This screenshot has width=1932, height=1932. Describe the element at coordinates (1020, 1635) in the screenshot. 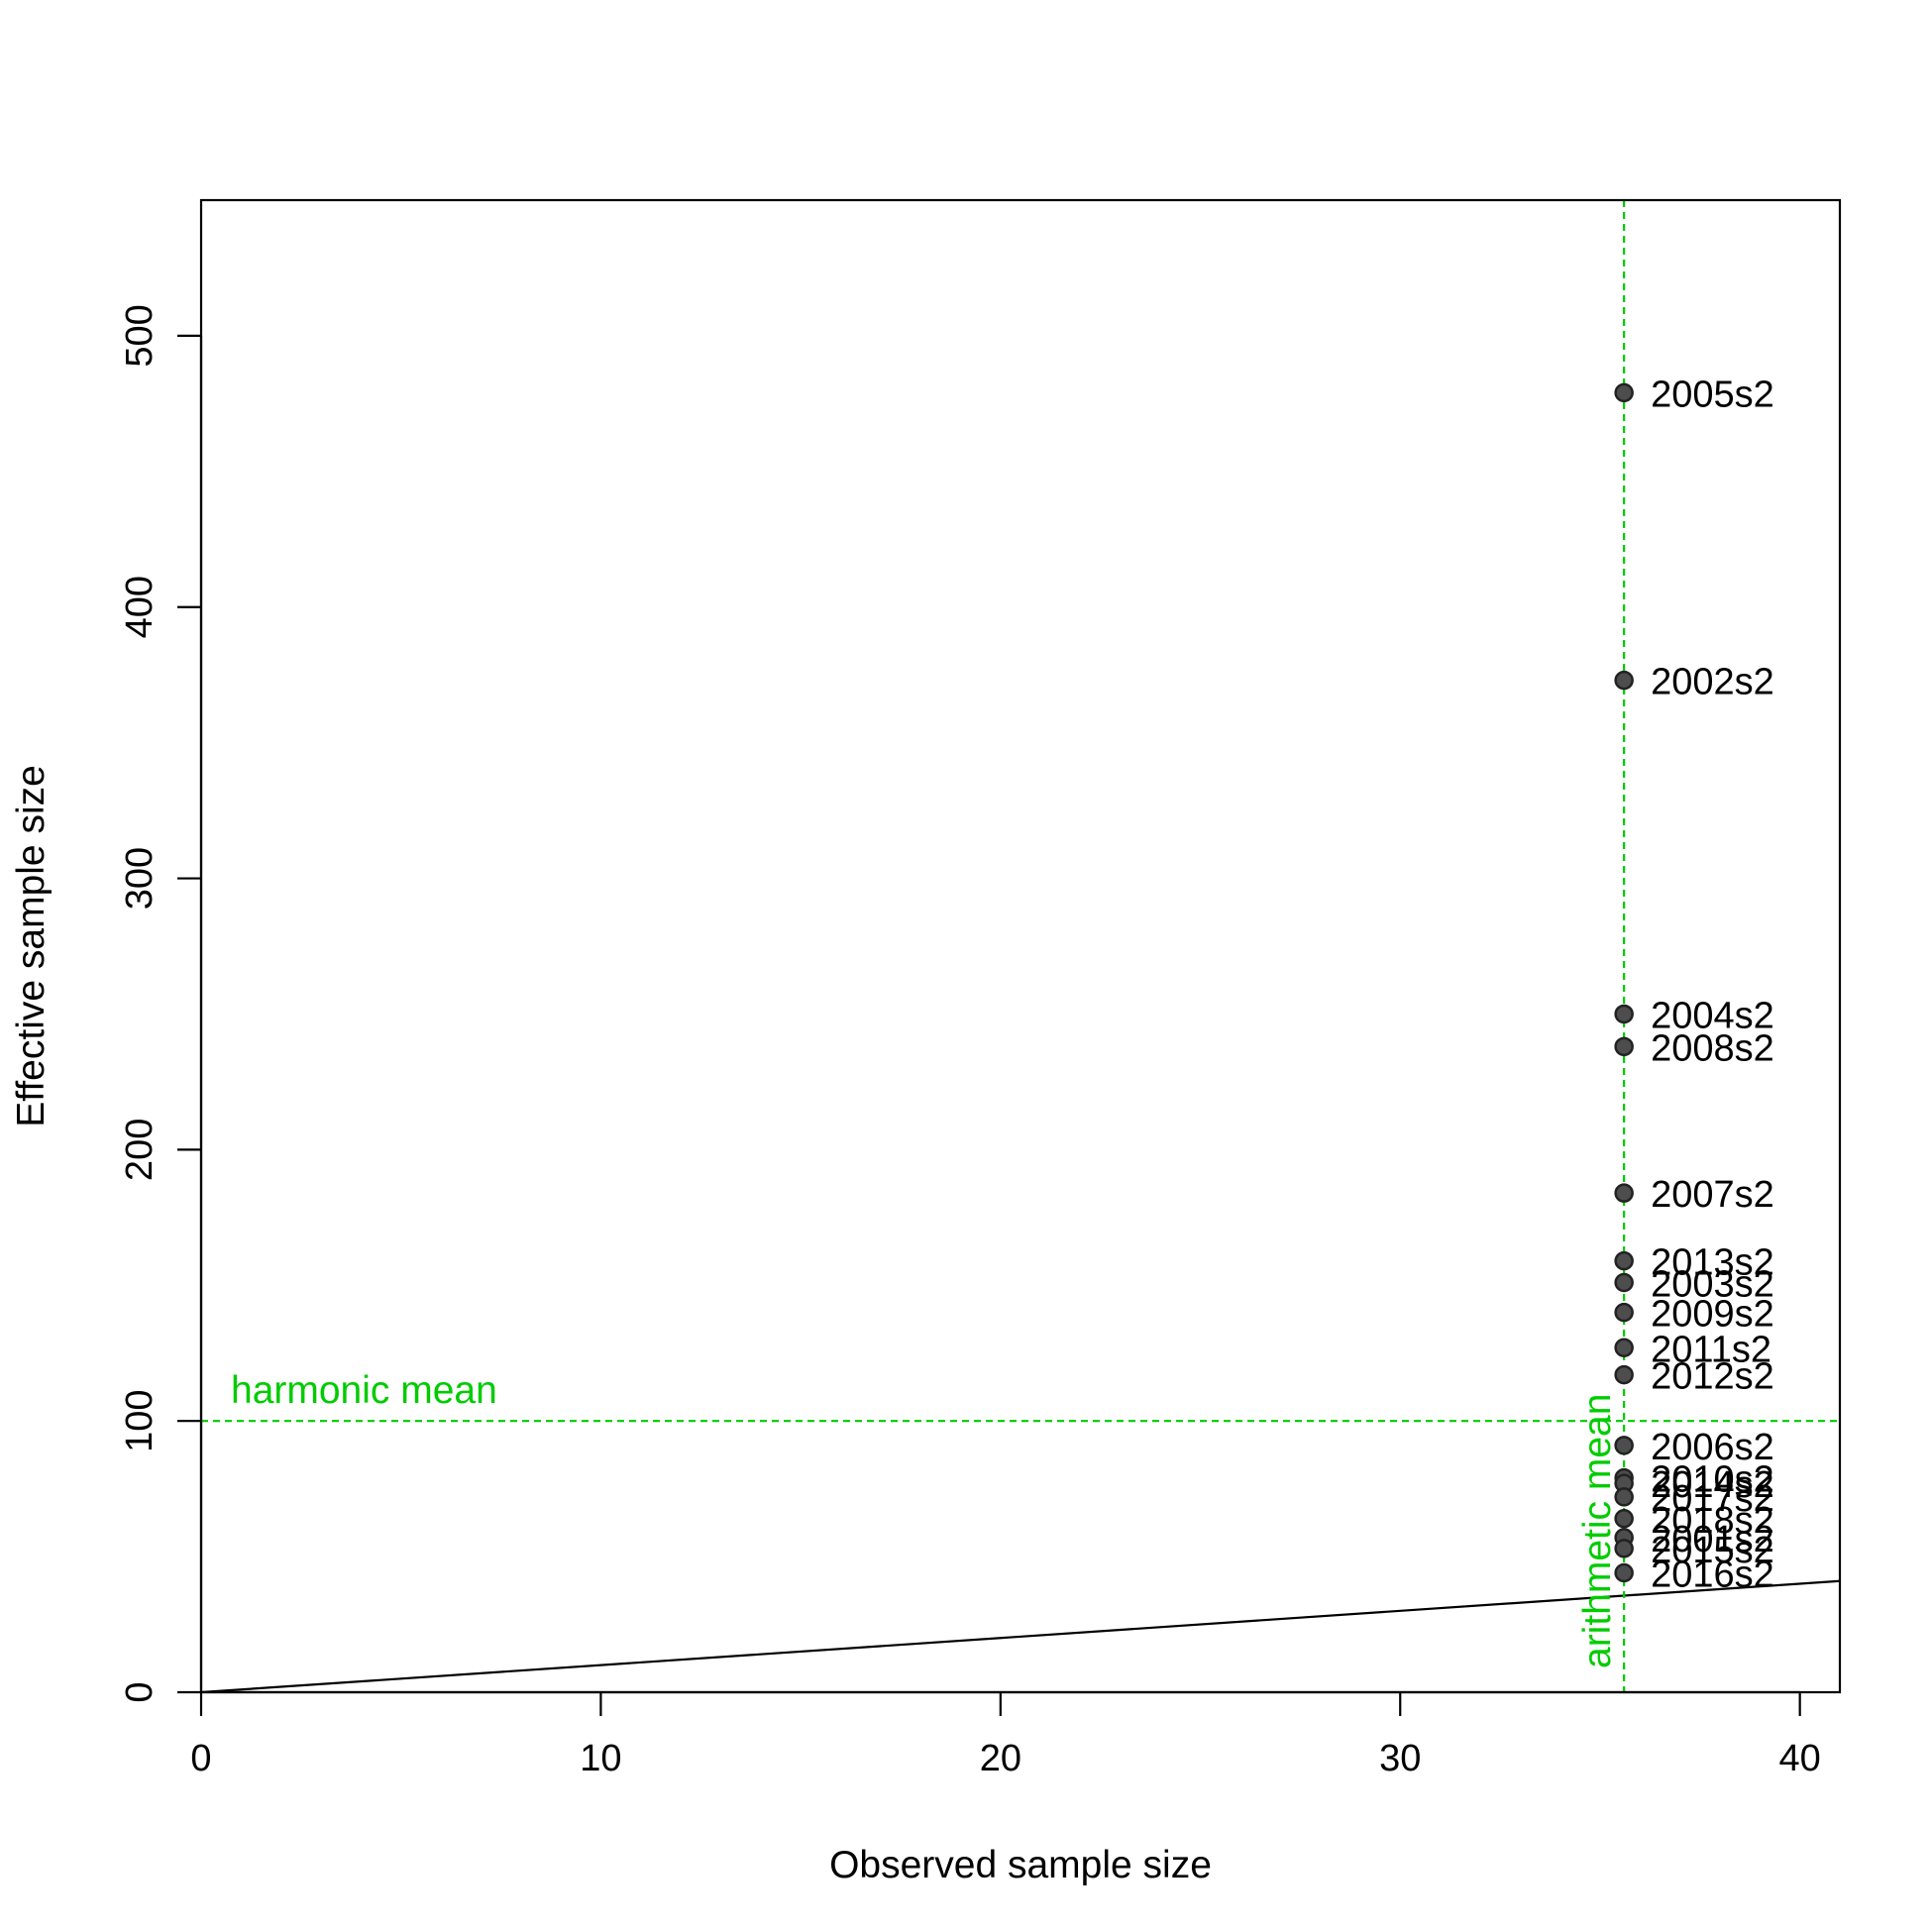

I see `identity-line` at that location.